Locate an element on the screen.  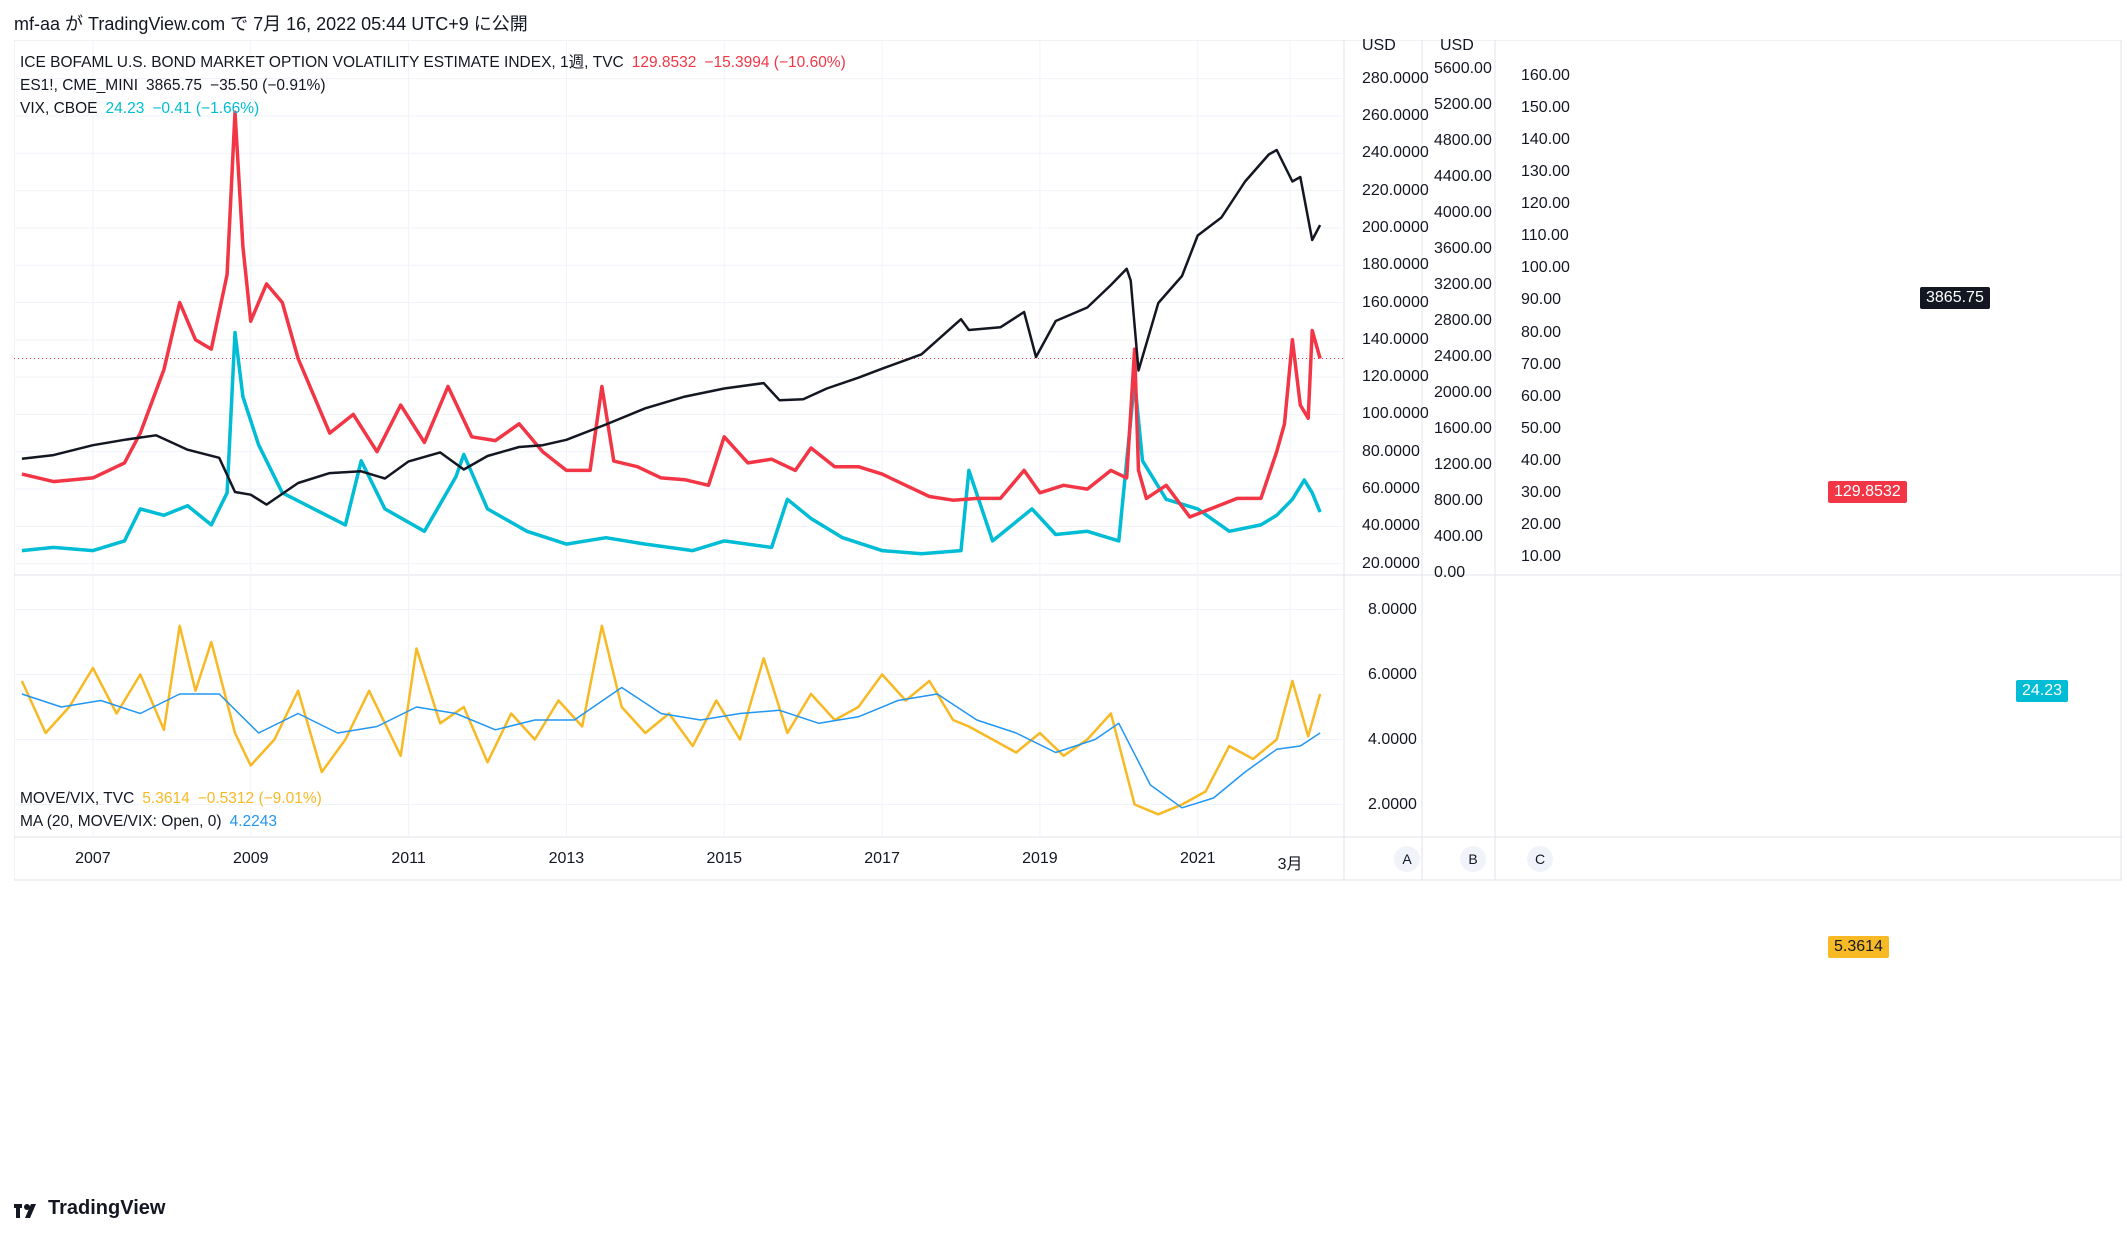
scale-button-b: B is located at coordinates (1473, 859).